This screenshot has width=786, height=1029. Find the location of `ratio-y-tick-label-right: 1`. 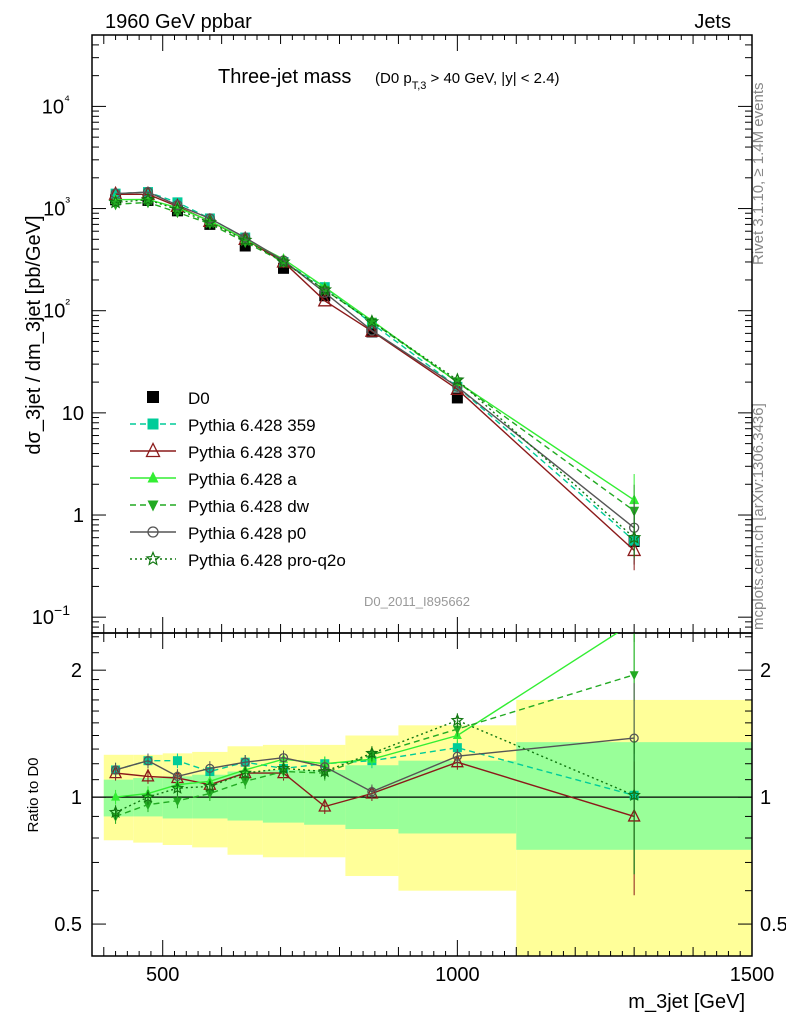

ratio-y-tick-label-right: 1 is located at coordinates (765, 798).